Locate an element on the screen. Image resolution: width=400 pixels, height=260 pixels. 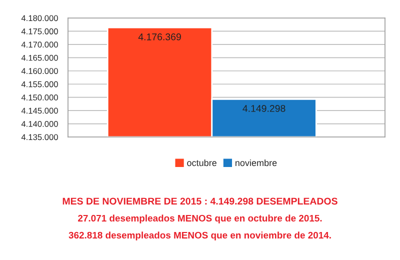
y-tick-label: 4.165.000 is located at coordinates (39, 57).